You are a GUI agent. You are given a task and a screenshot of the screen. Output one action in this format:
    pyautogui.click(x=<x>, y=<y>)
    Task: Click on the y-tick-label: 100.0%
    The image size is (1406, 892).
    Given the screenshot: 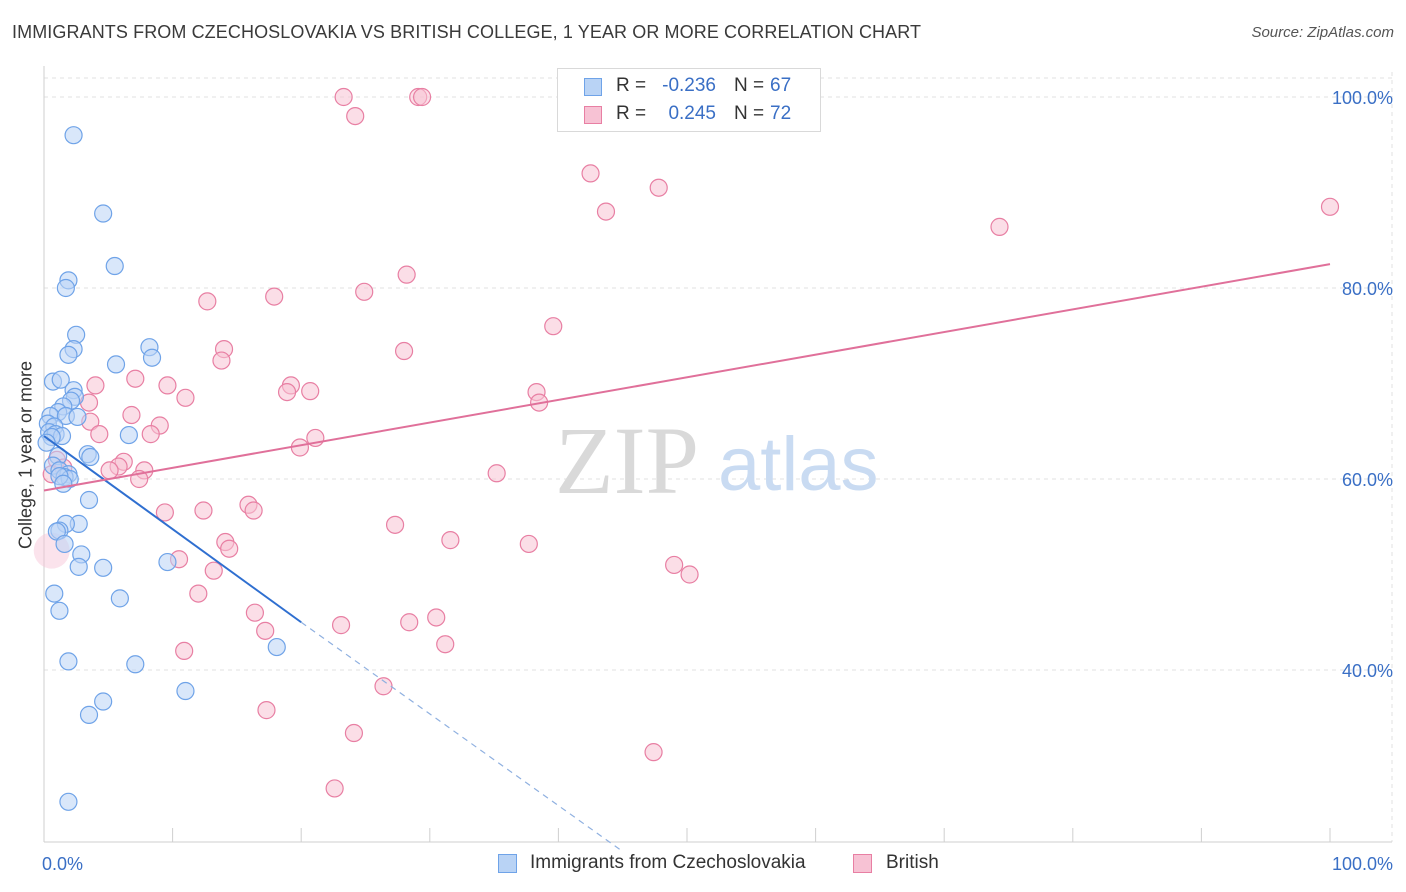 What is the action you would take?
    pyautogui.click(x=1362, y=98)
    